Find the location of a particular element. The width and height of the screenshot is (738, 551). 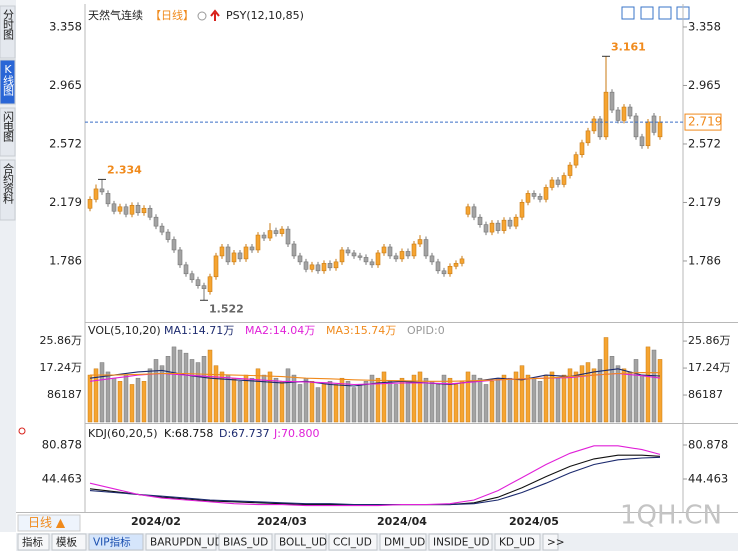

period-button-label: 日线 ▲ is located at coordinates (47, 523).